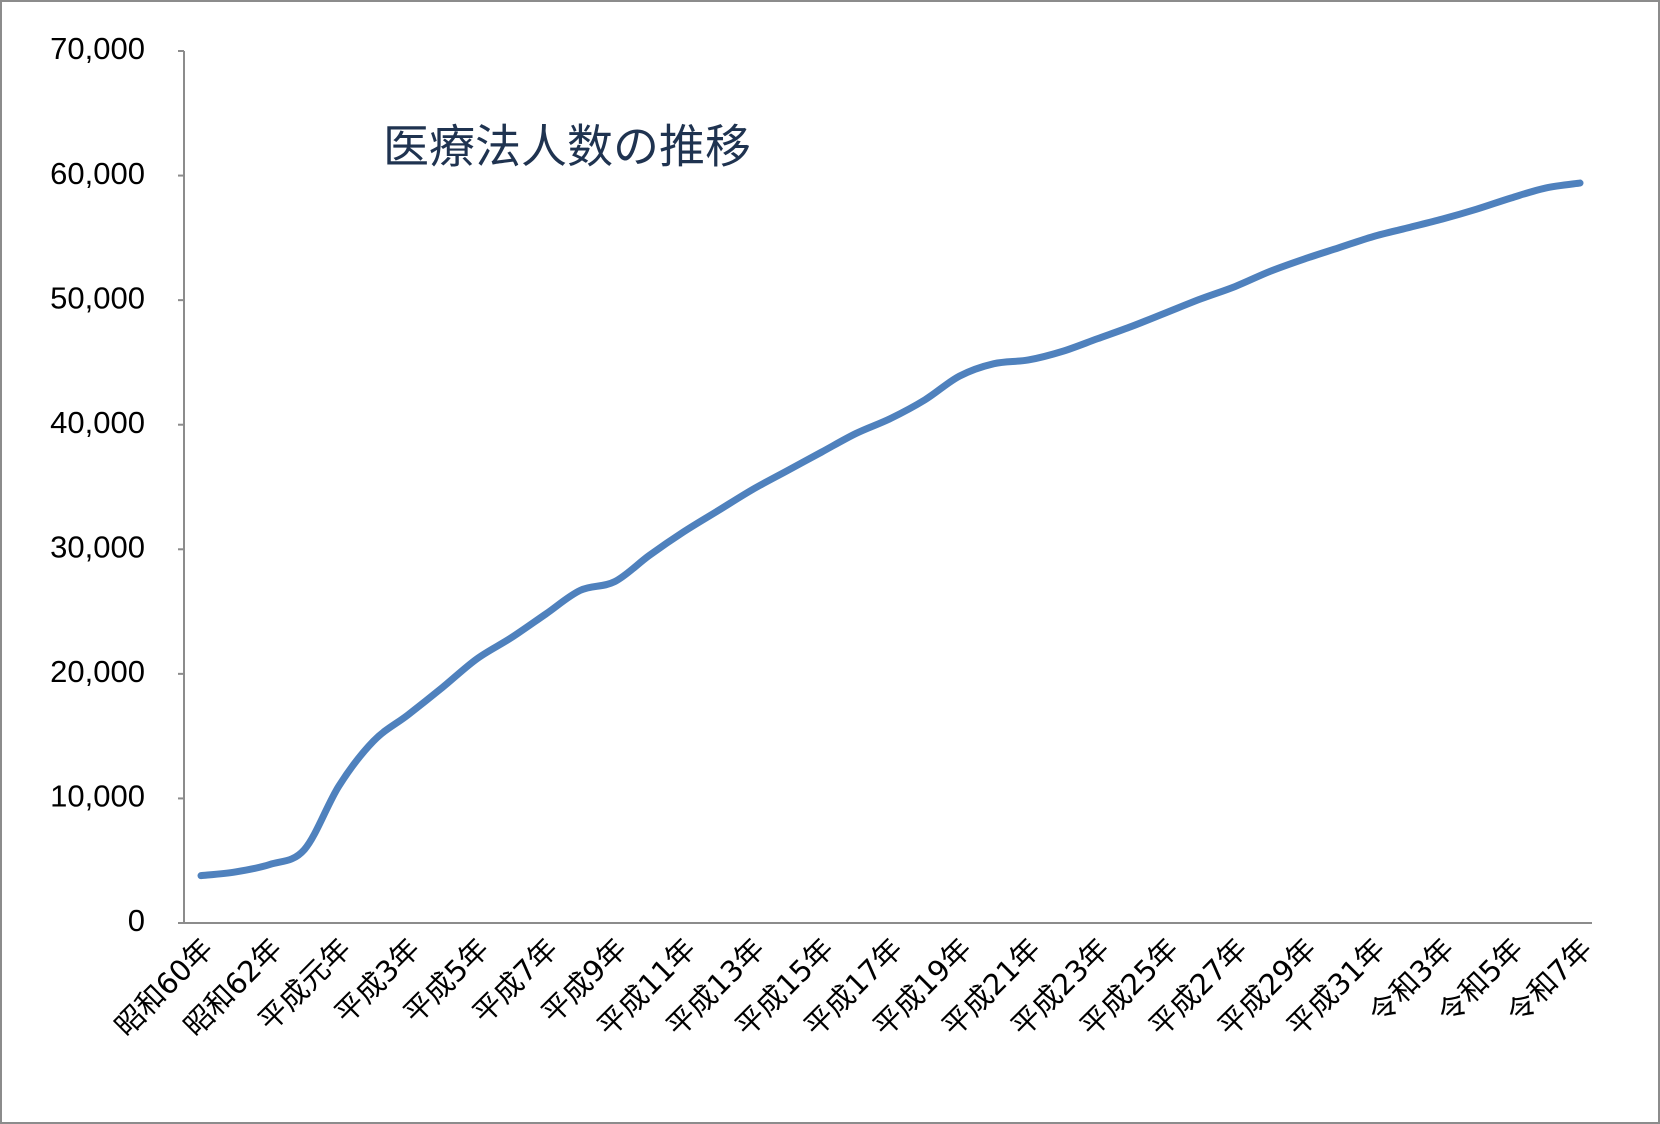  What do you see at coordinates (136, 920) in the screenshot?
I see `y-tick-label: 0` at bounding box center [136, 920].